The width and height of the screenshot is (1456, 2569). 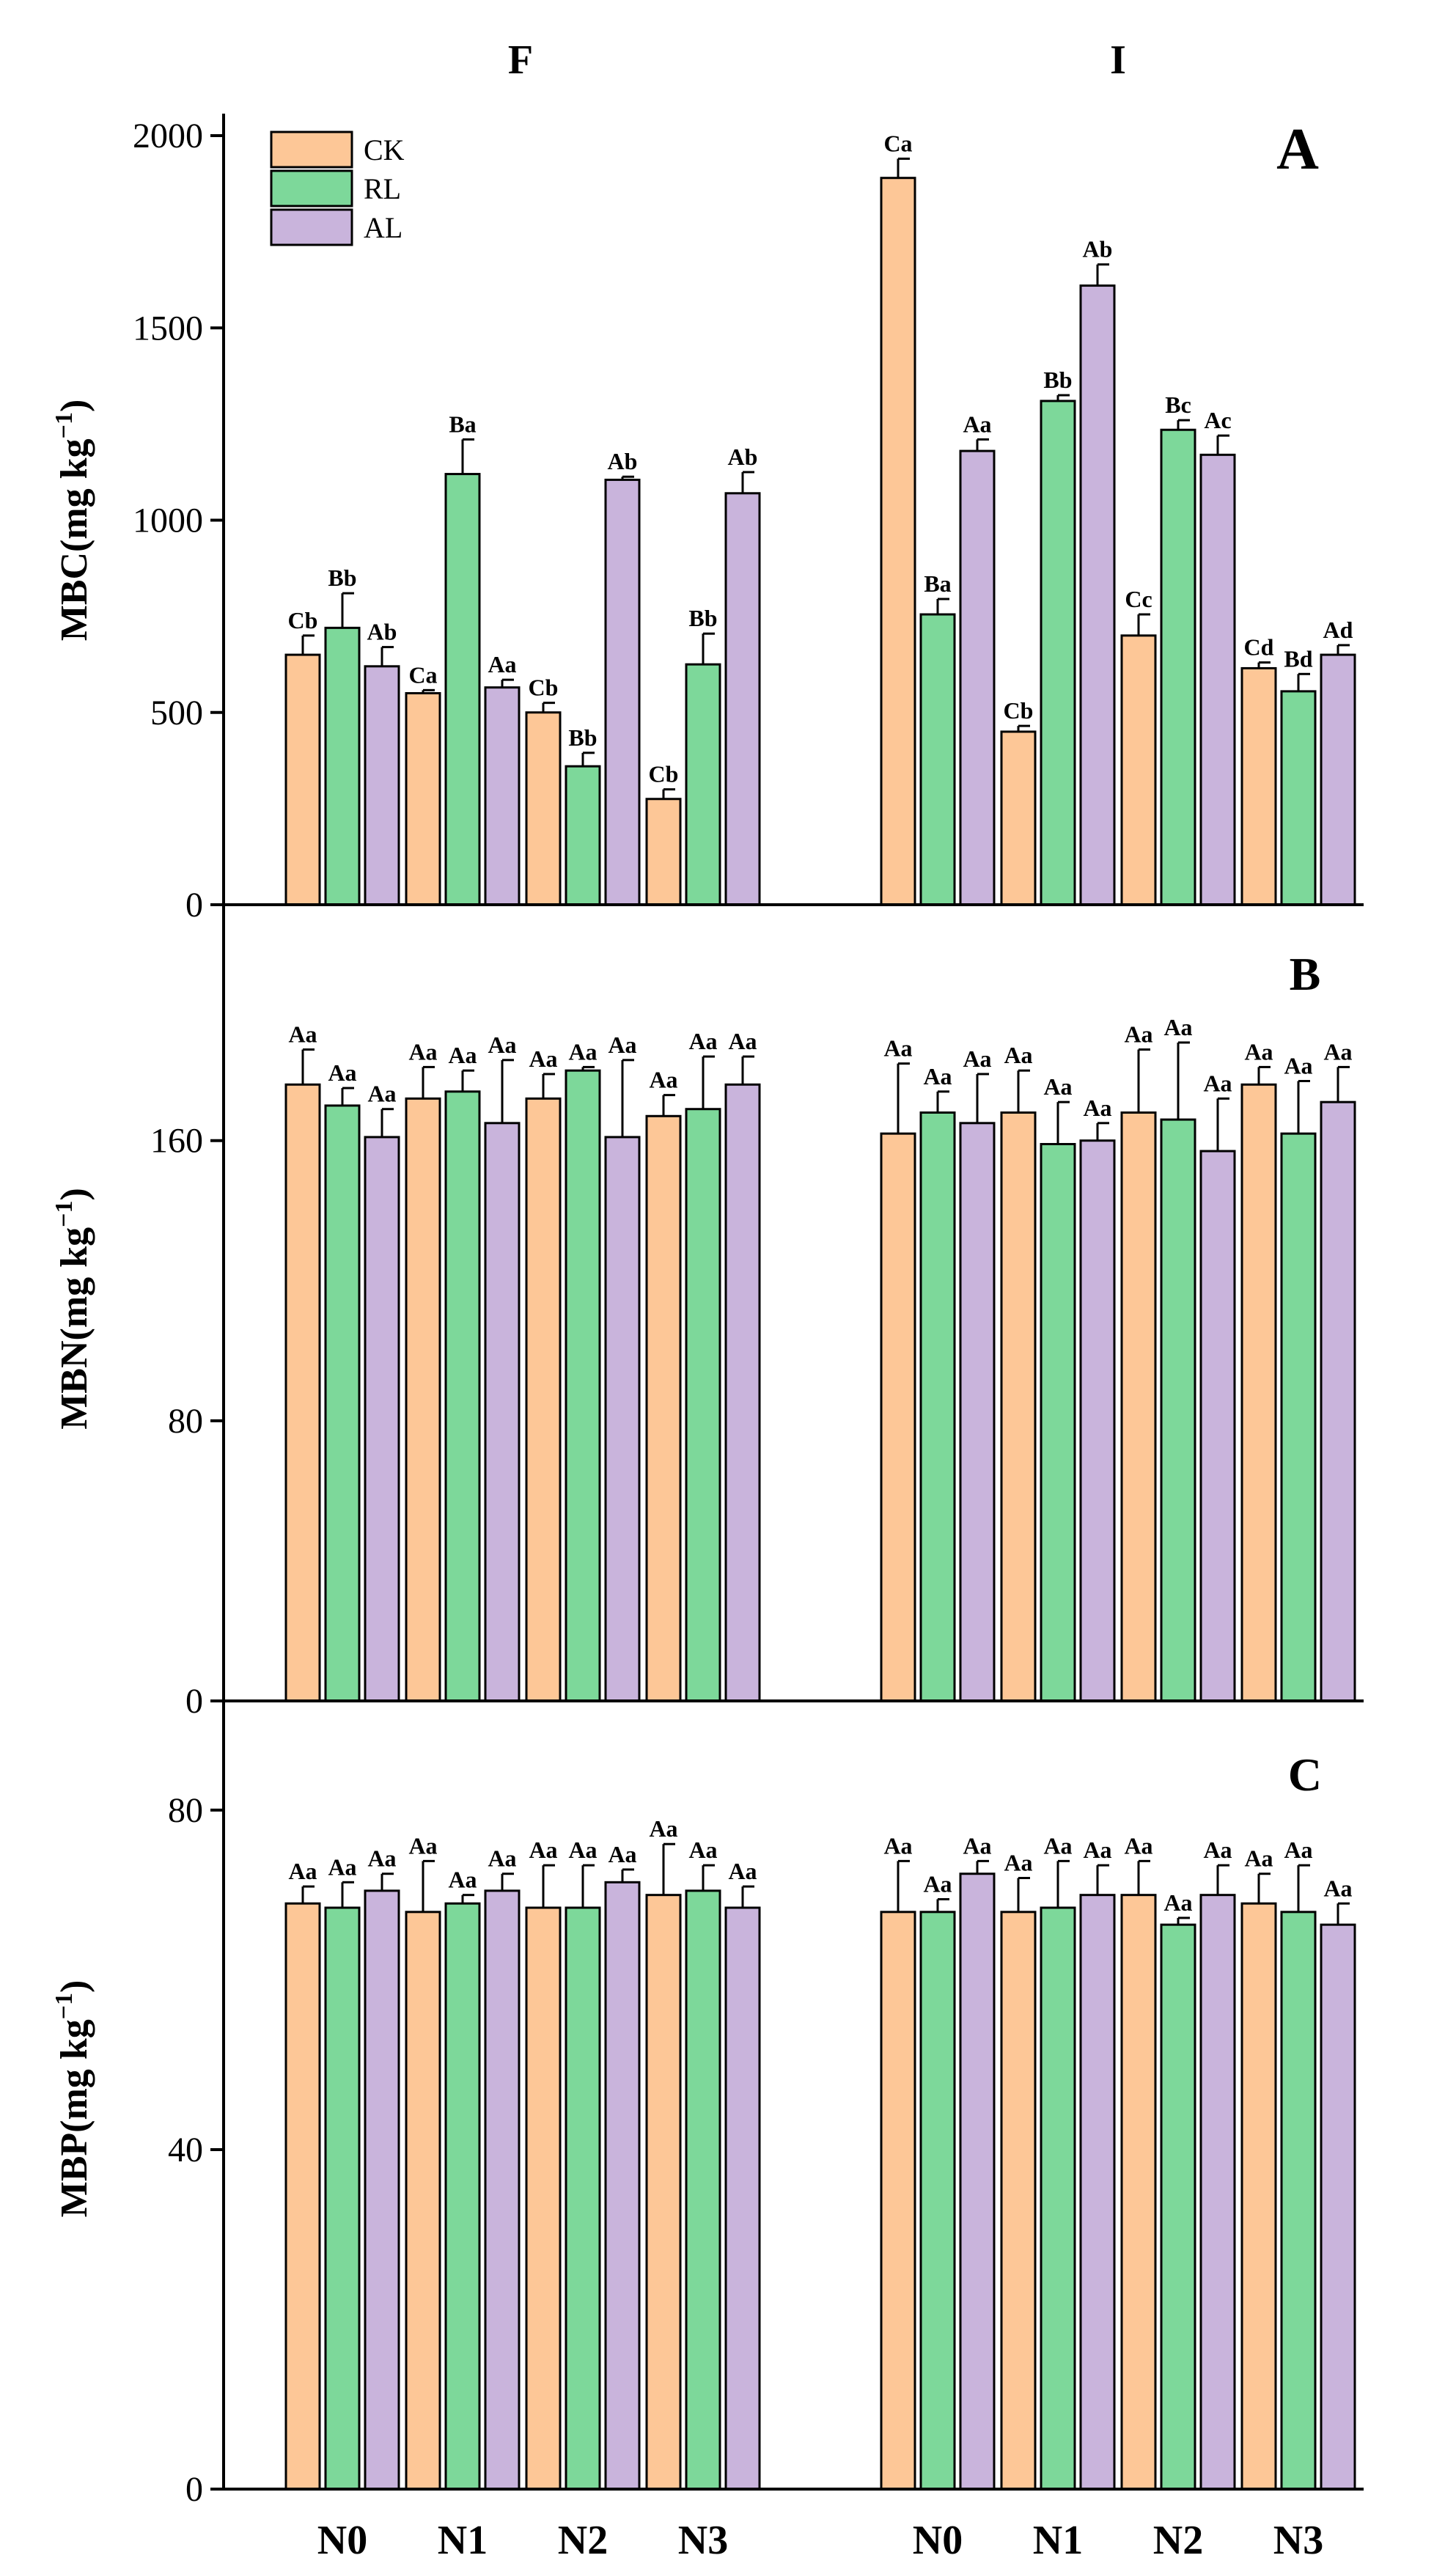 What do you see at coordinates (622, 1854) in the screenshot?
I see `sig-label-c-f-n2-al: Aa` at bounding box center [622, 1854].